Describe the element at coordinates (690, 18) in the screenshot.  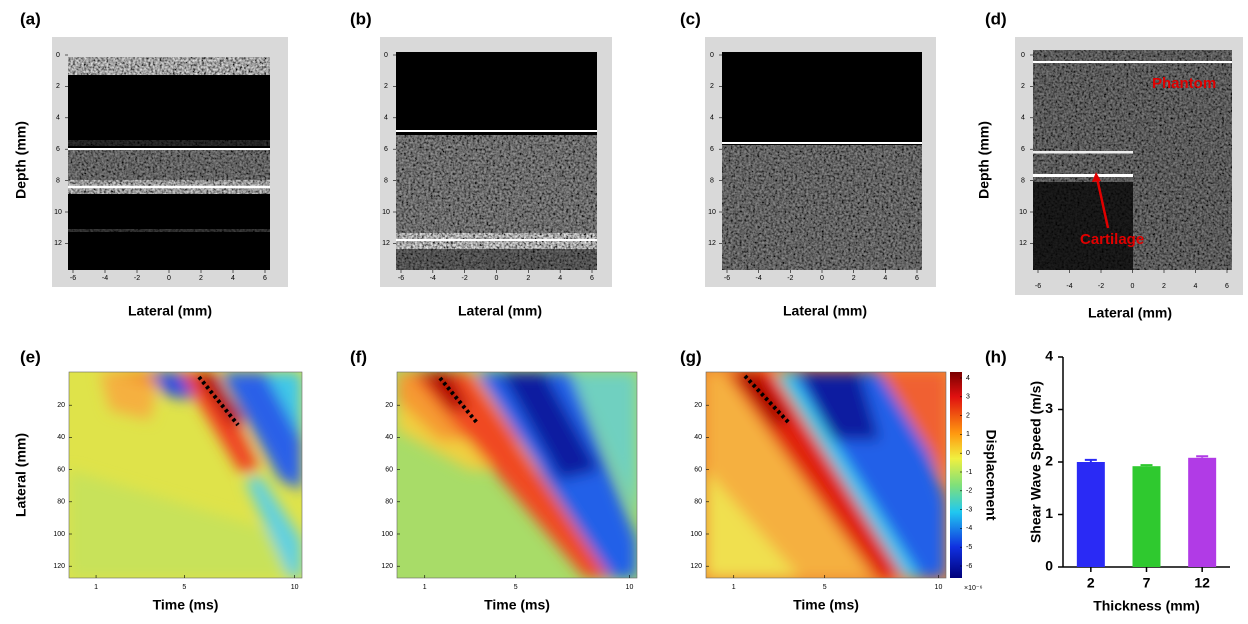
I see `panel-label: (c)` at that location.